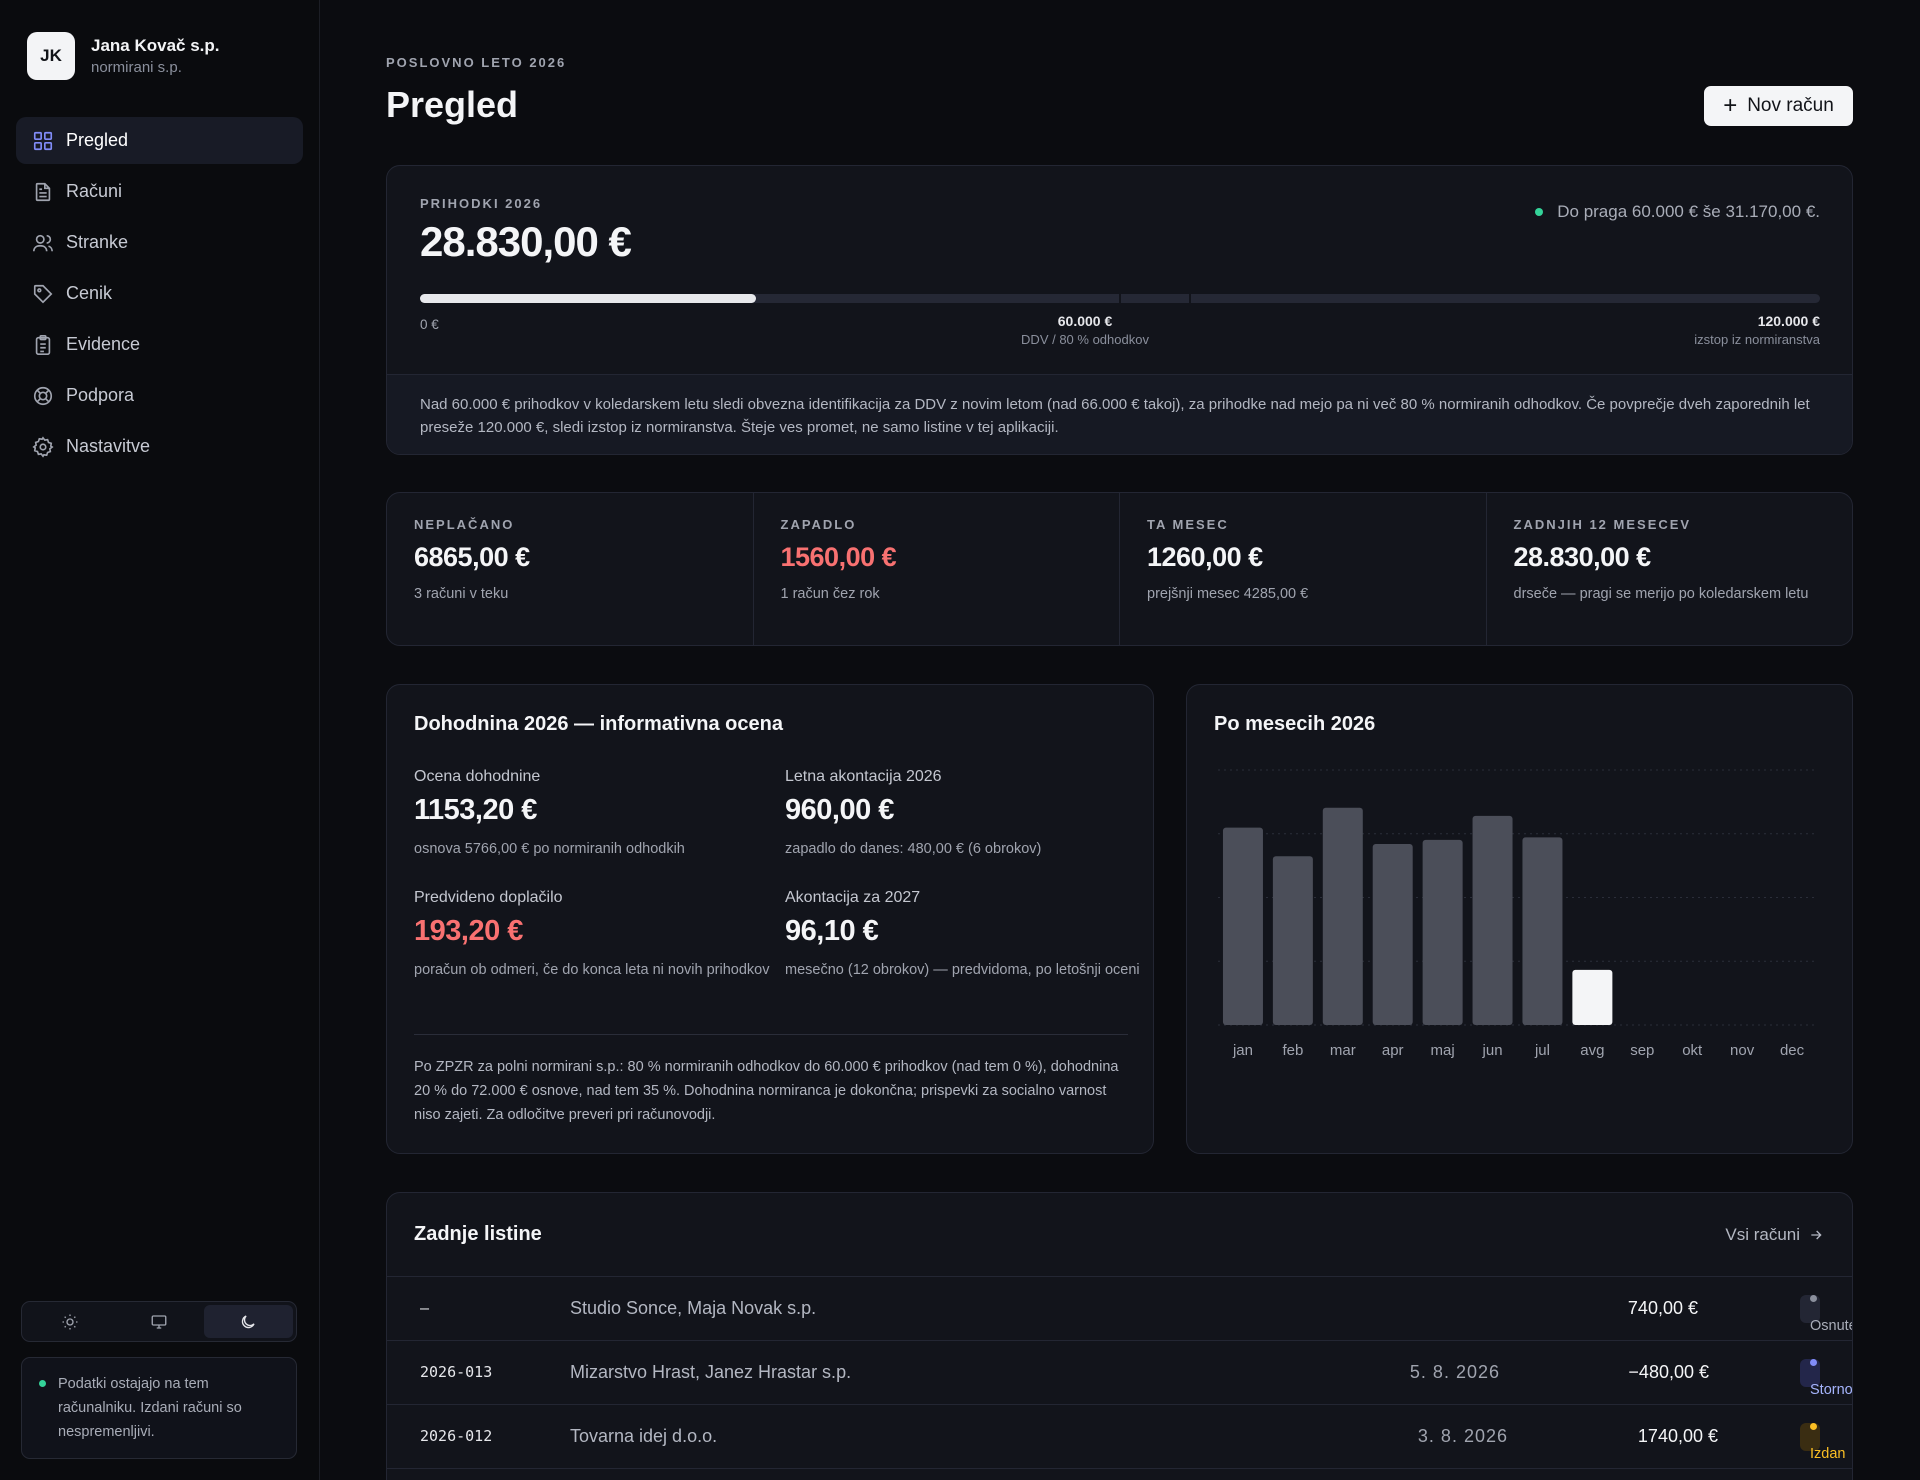 Image resolution: width=1920 pixels, height=1480 pixels. Describe the element at coordinates (937, 569) in the screenshot. I see `stat-overdue: ZAPADLO 1560,00 € 1 račun čez rok` at that location.